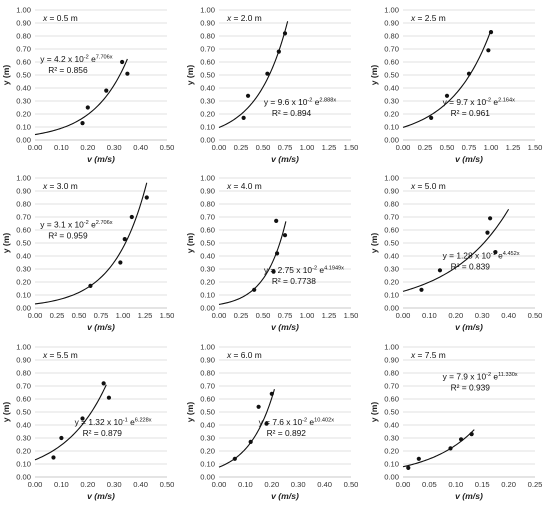  Describe the element at coordinates (145, 315) in the screenshot. I see `x-tick-label: 1.25` at that location.